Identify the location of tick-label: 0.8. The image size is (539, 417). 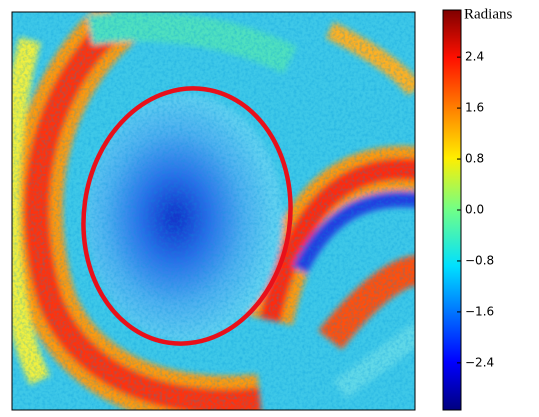
(474, 159).